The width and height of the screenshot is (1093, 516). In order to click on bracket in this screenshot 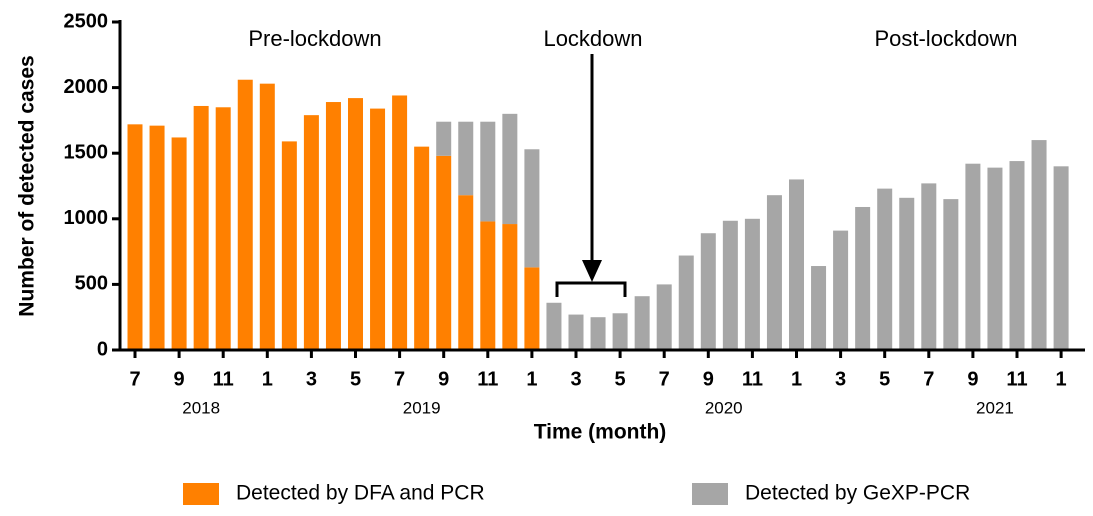, I will do `click(591, 289)`.